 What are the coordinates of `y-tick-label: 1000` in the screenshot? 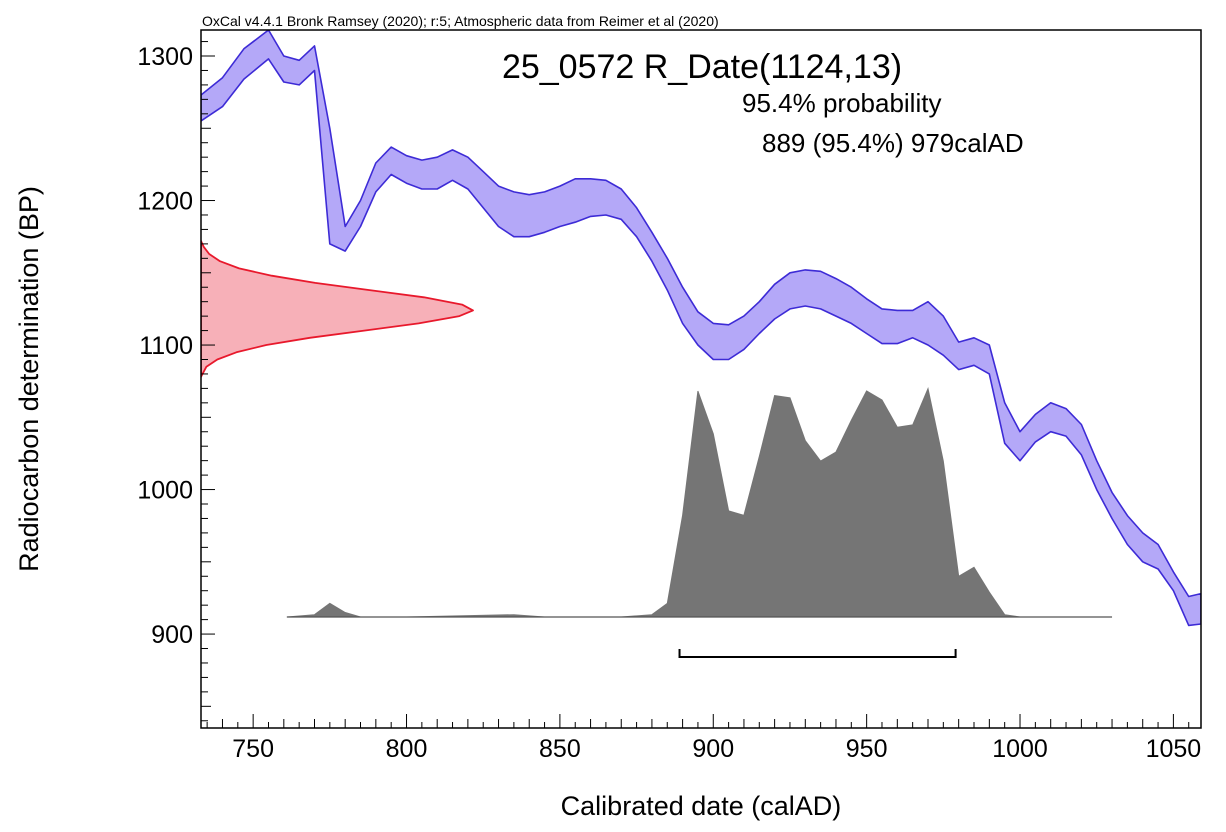 It's located at (165, 491).